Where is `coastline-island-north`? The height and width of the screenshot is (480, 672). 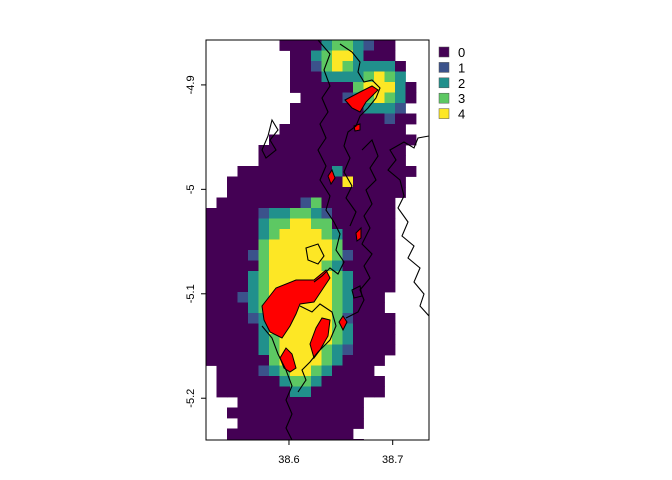 coastline-island-north is located at coordinates (329, 161).